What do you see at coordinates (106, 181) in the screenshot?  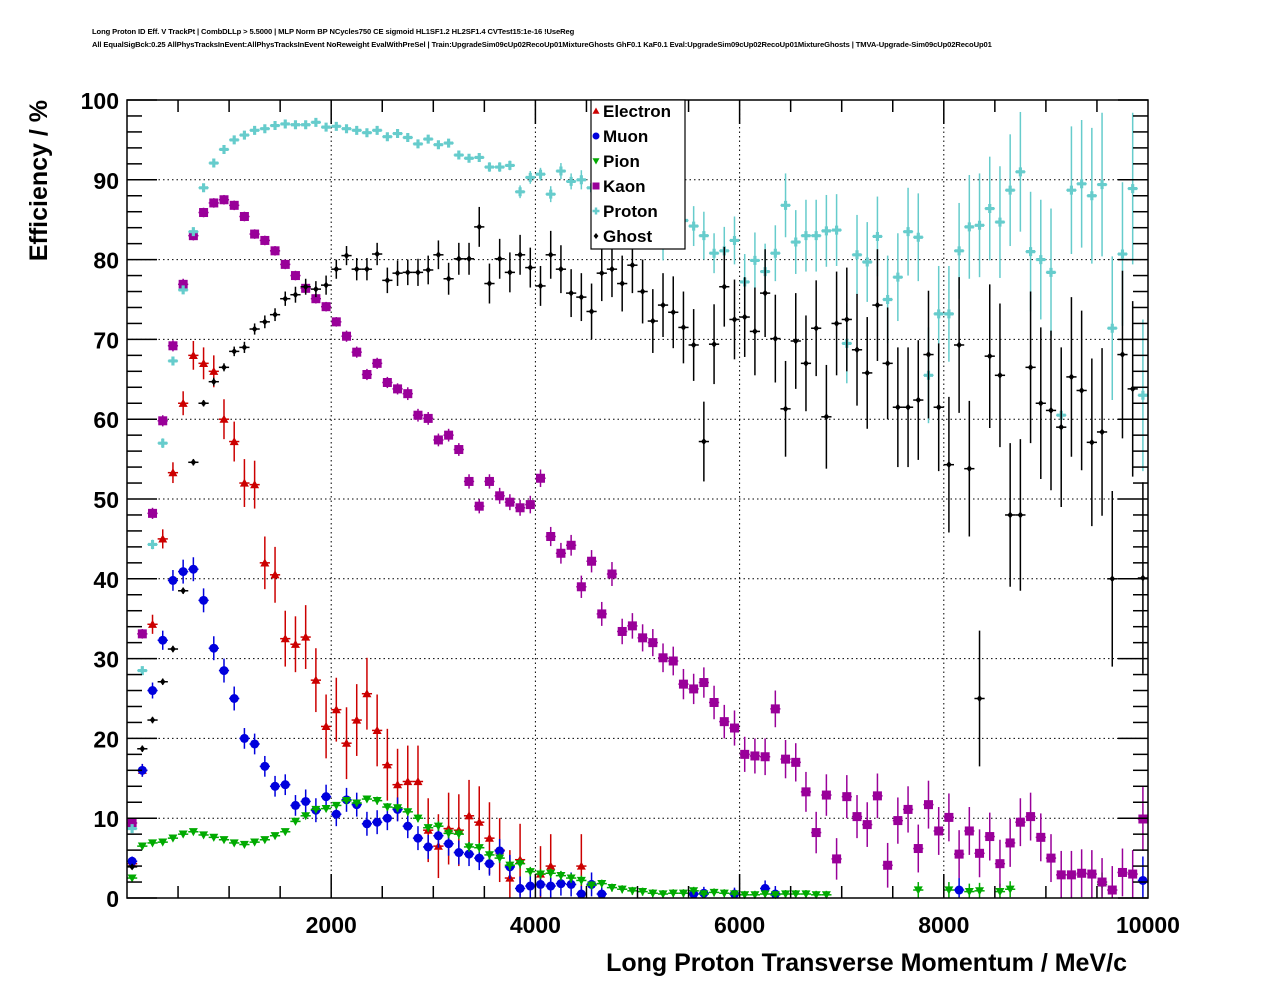 I see `y-tick-label: 90` at bounding box center [106, 181].